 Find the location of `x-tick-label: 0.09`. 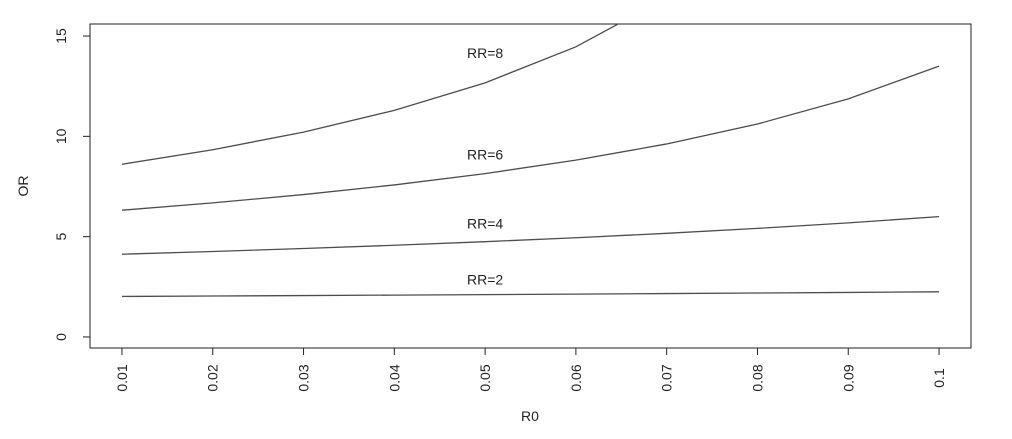

x-tick-label: 0.09 is located at coordinates (848, 377).